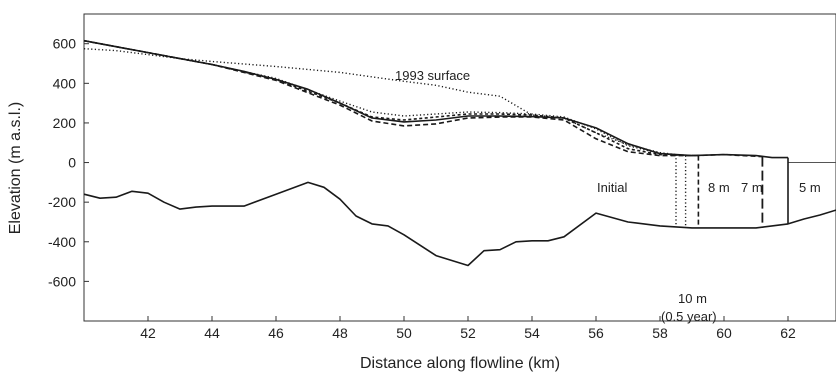  What do you see at coordinates (810, 187) in the screenshot?
I see `annotation-5m: 5 m` at bounding box center [810, 187].